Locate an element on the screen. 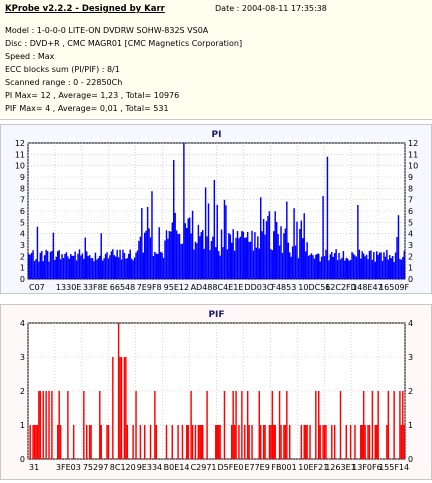 The image size is (432, 483). x-tick-label: 9E334 is located at coordinates (149, 467).